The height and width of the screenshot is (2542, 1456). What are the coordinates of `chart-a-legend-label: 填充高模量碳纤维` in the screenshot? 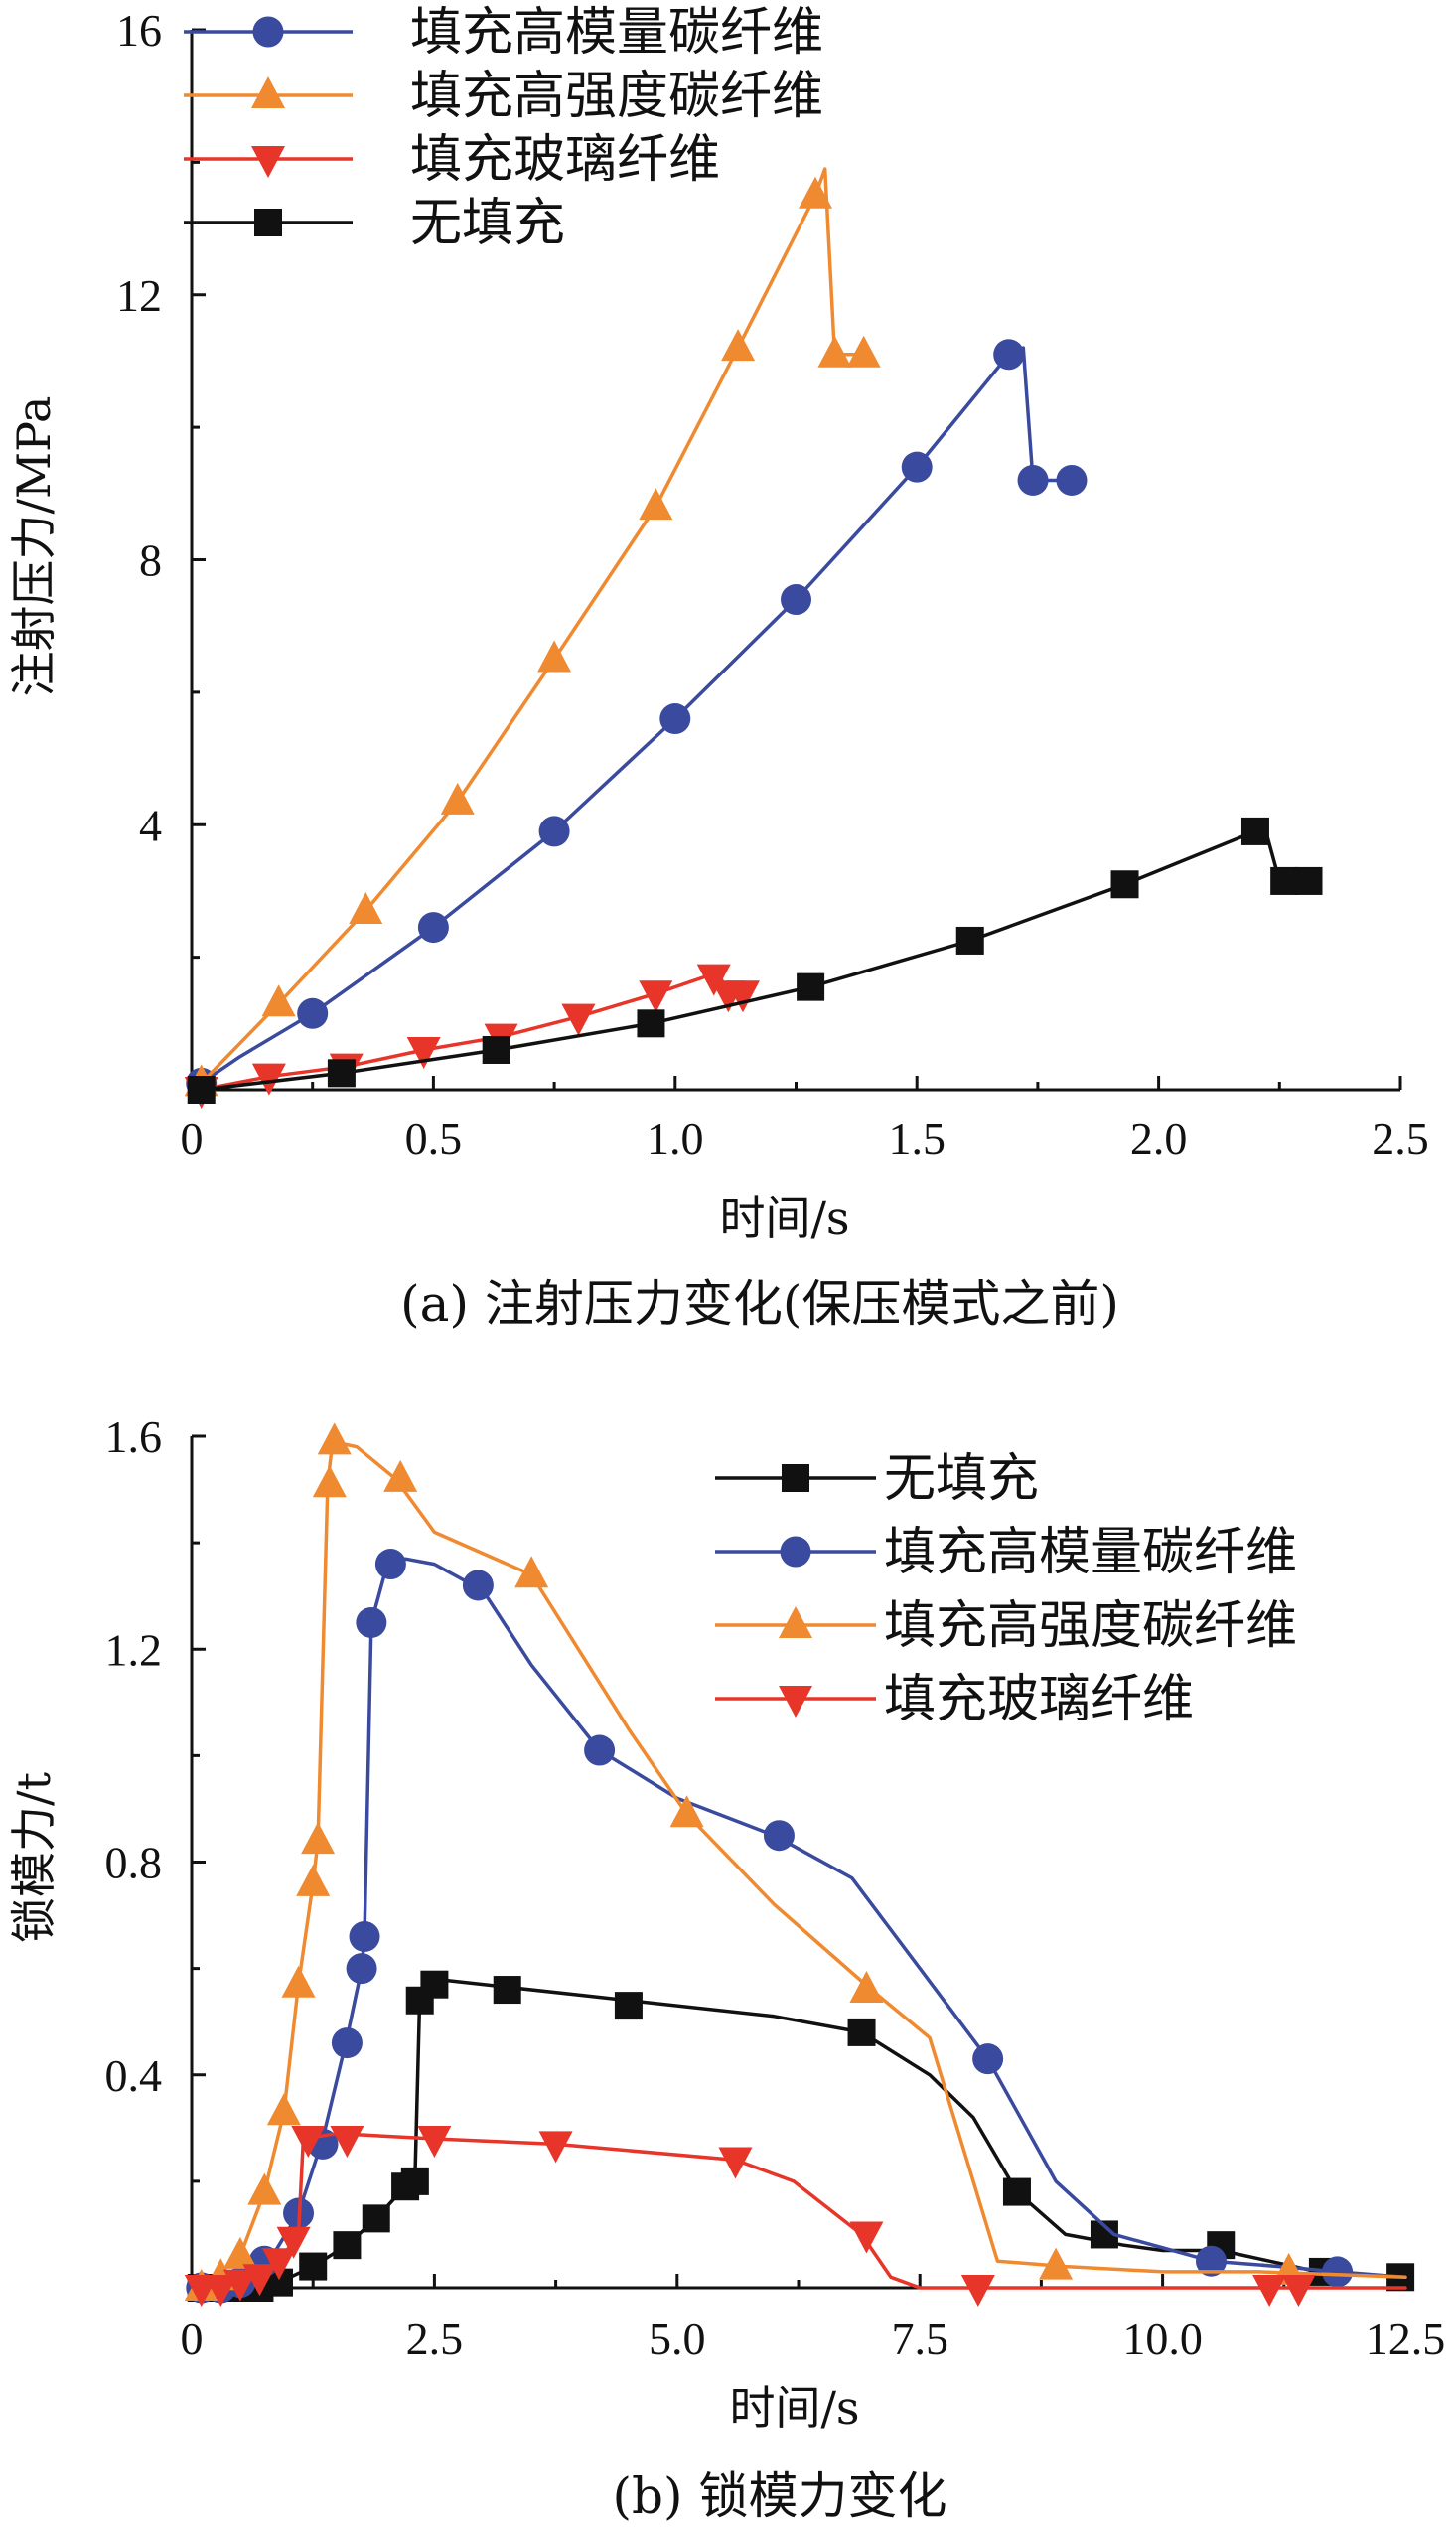 It's located at (616, 33).